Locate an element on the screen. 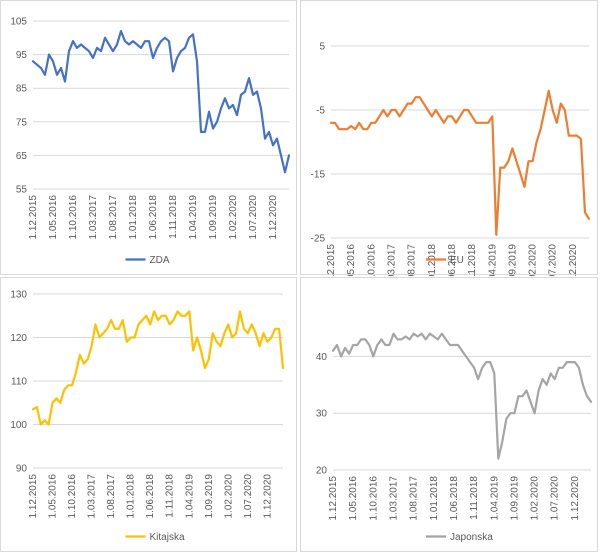  y-tick-label: 55 is located at coordinates (22, 190).